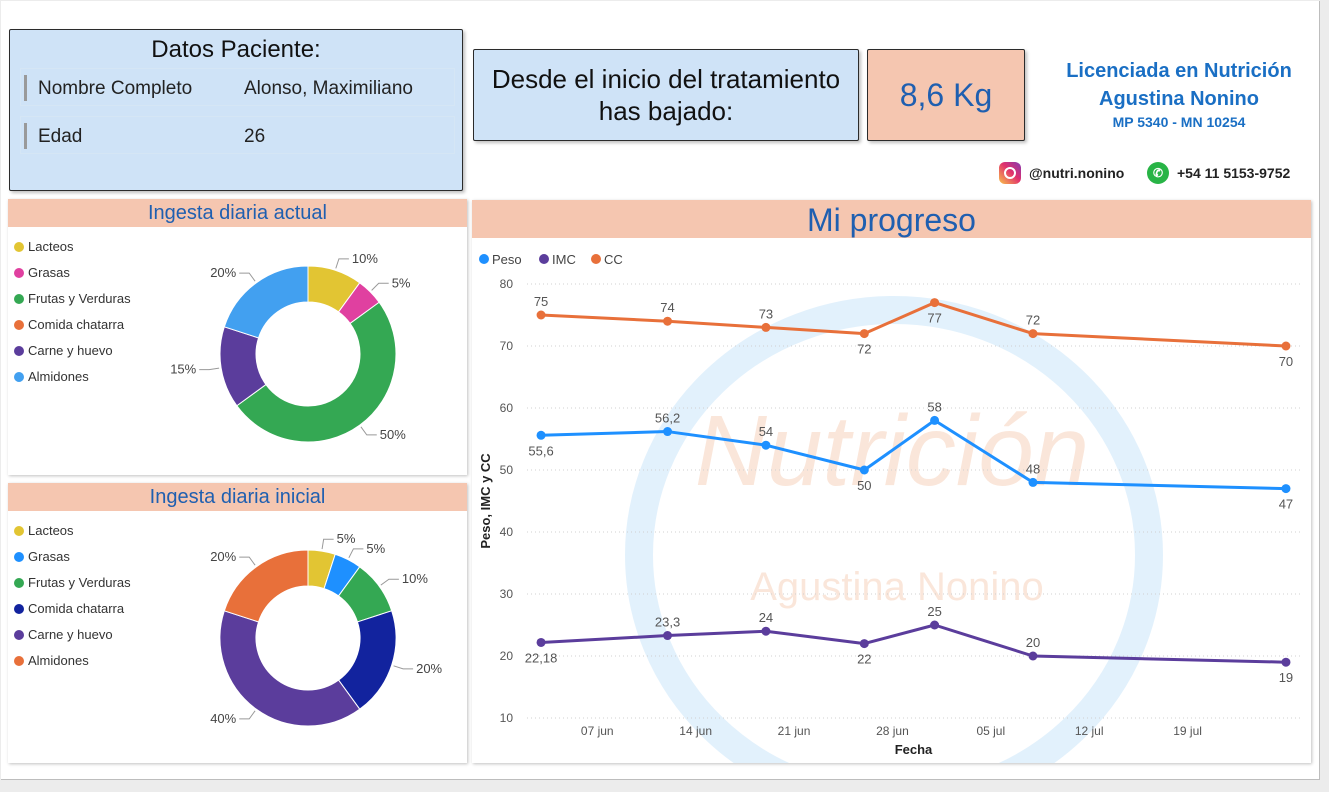  Describe the element at coordinates (49, 556) in the screenshot. I see `legend-label: Grasas` at that location.